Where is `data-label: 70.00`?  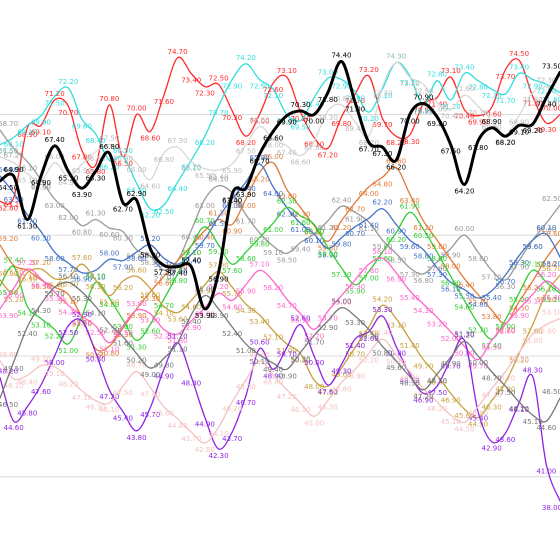 data-label: 70.00 is located at coordinates (314, 122).